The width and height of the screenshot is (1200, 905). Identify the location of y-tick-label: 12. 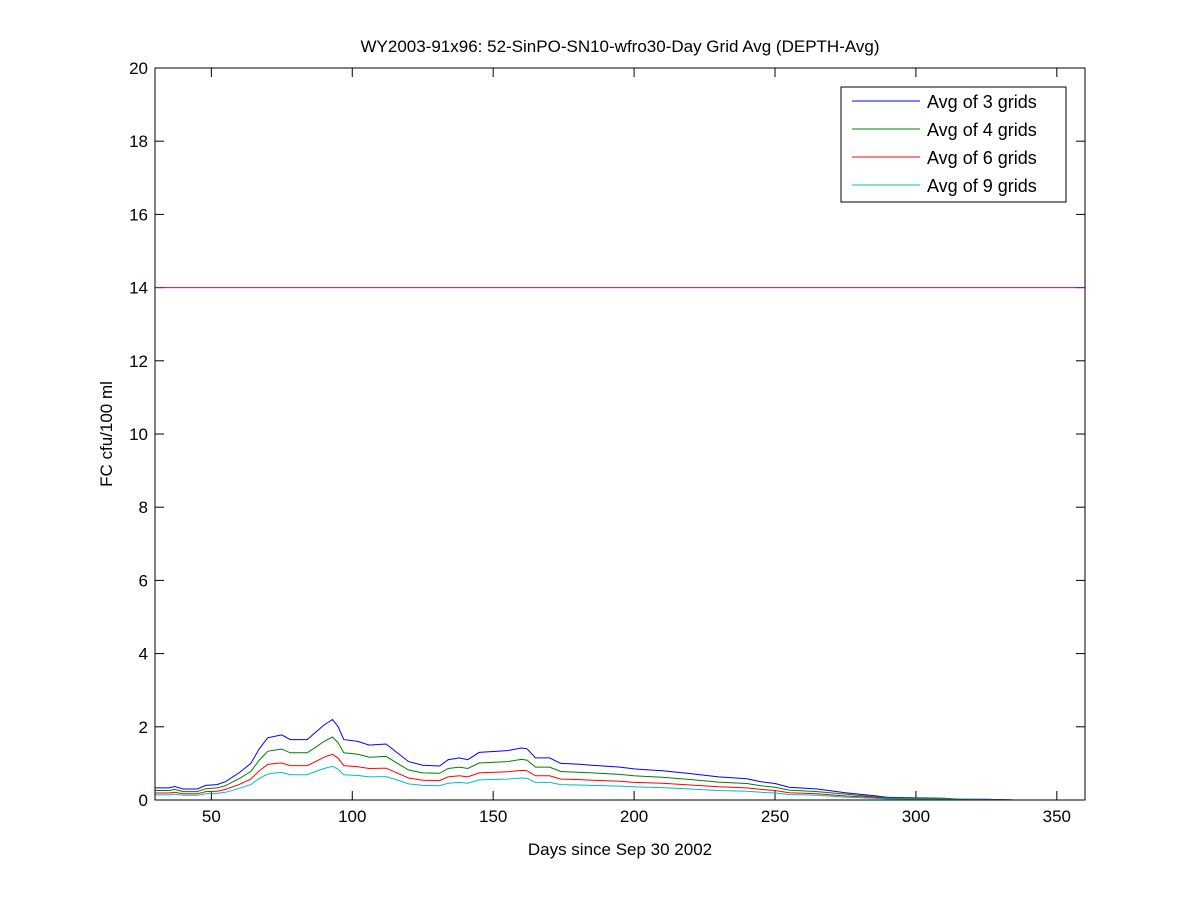
(138, 361).